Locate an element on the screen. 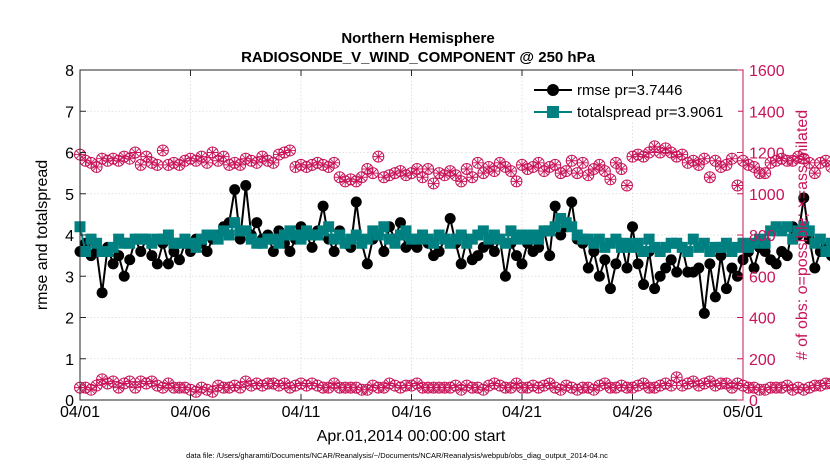  series-2-point-76-star is located at coordinates (500, 163).